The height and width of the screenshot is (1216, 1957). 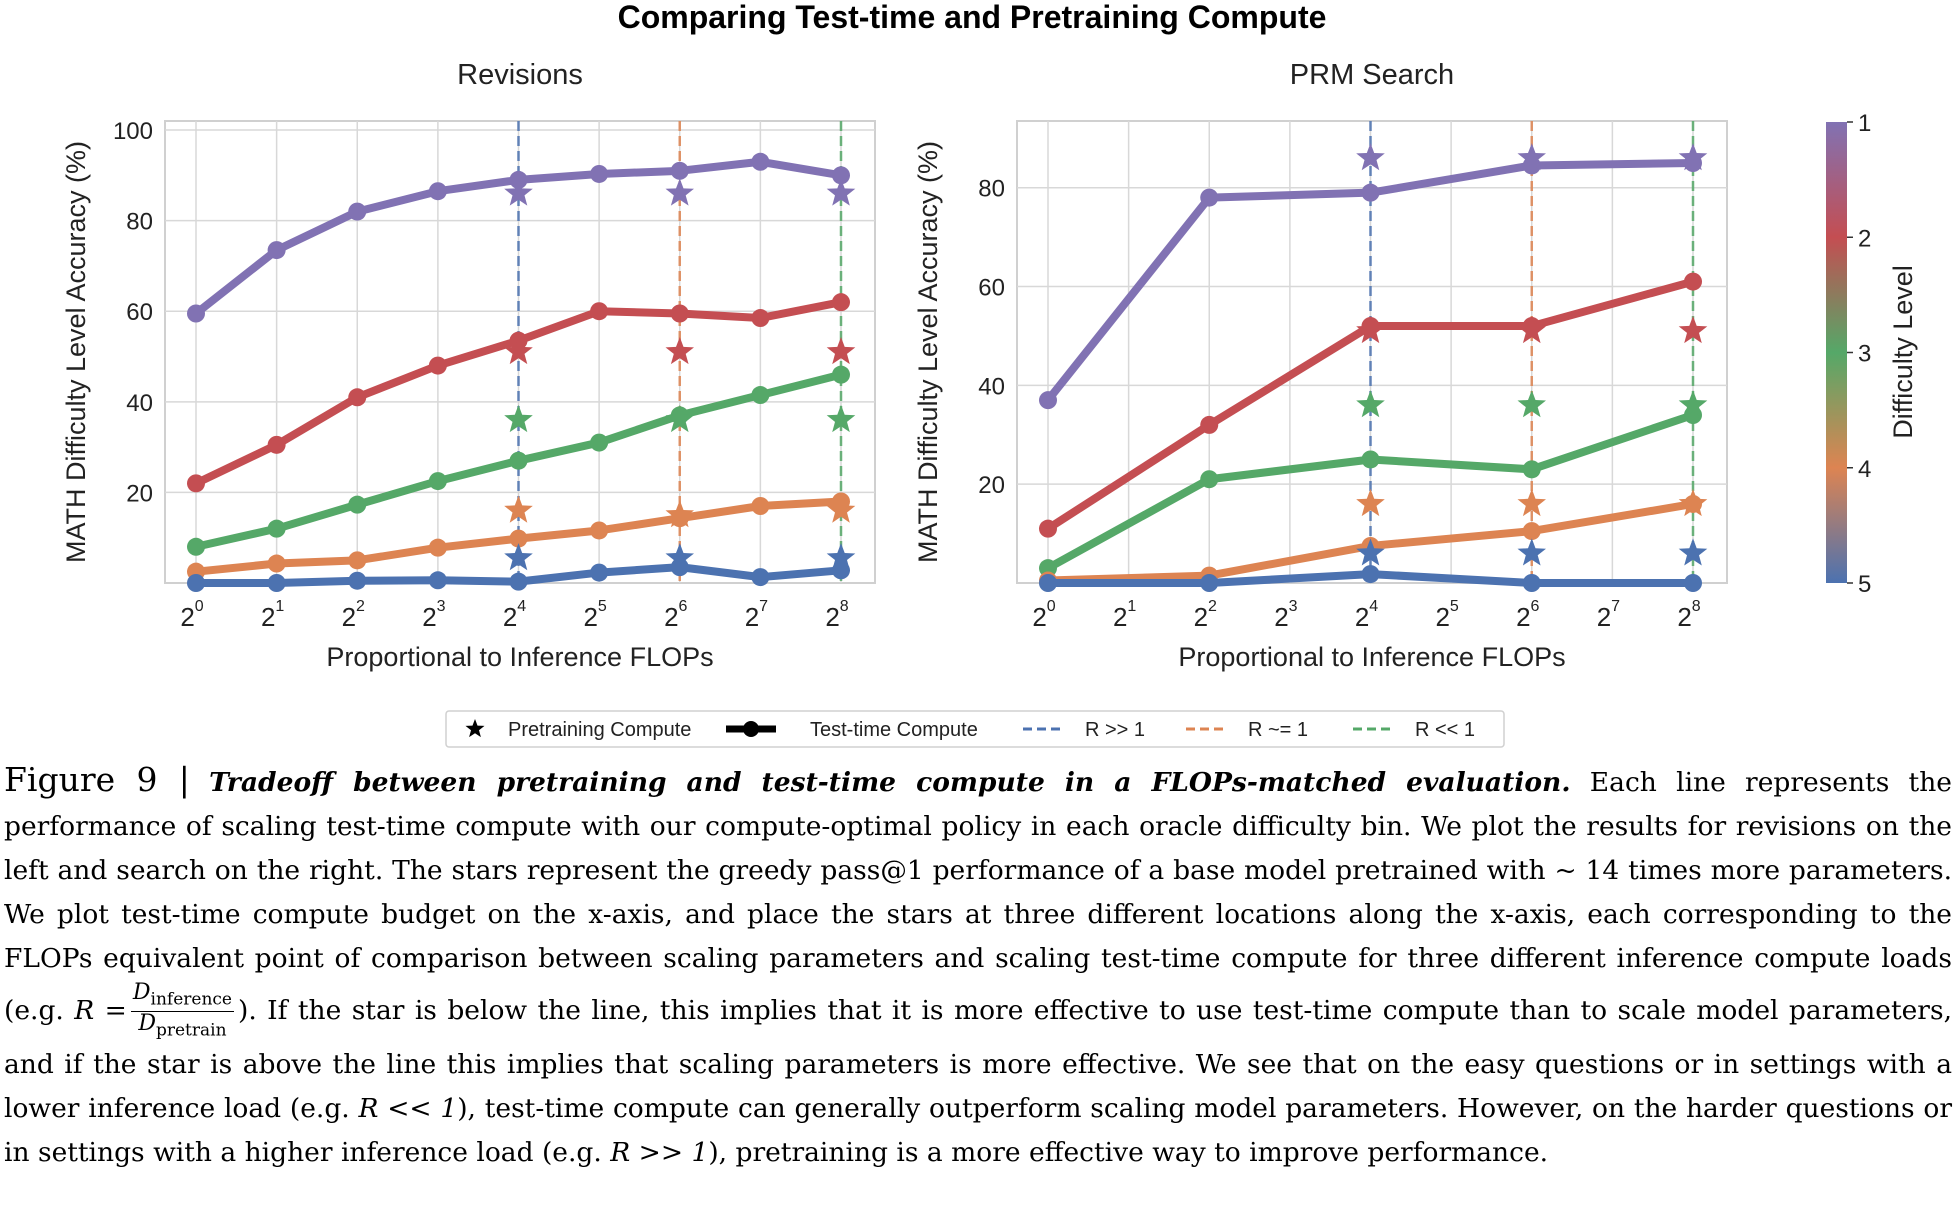 I want to click on x-tick-label: 25, so click(x=1446, y=615).